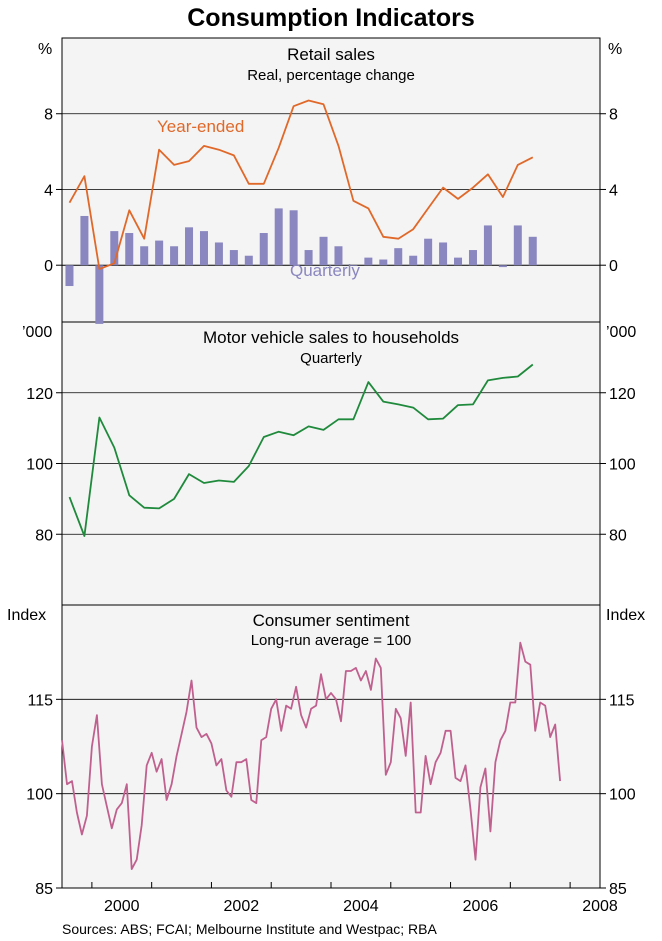 This screenshot has height=941, width=662. What do you see at coordinates (325, 270) in the screenshot?
I see `quarterly-label: Quarterly` at bounding box center [325, 270].